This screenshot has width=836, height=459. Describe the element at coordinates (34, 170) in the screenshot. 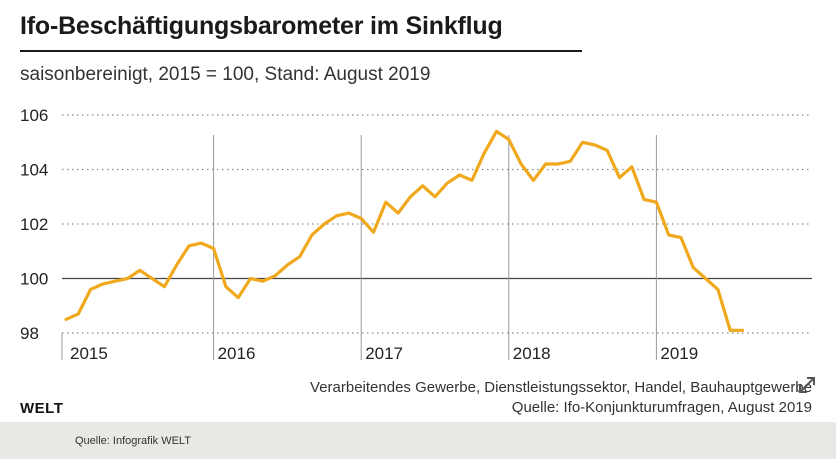

I see `y-tick-label: 104` at that location.